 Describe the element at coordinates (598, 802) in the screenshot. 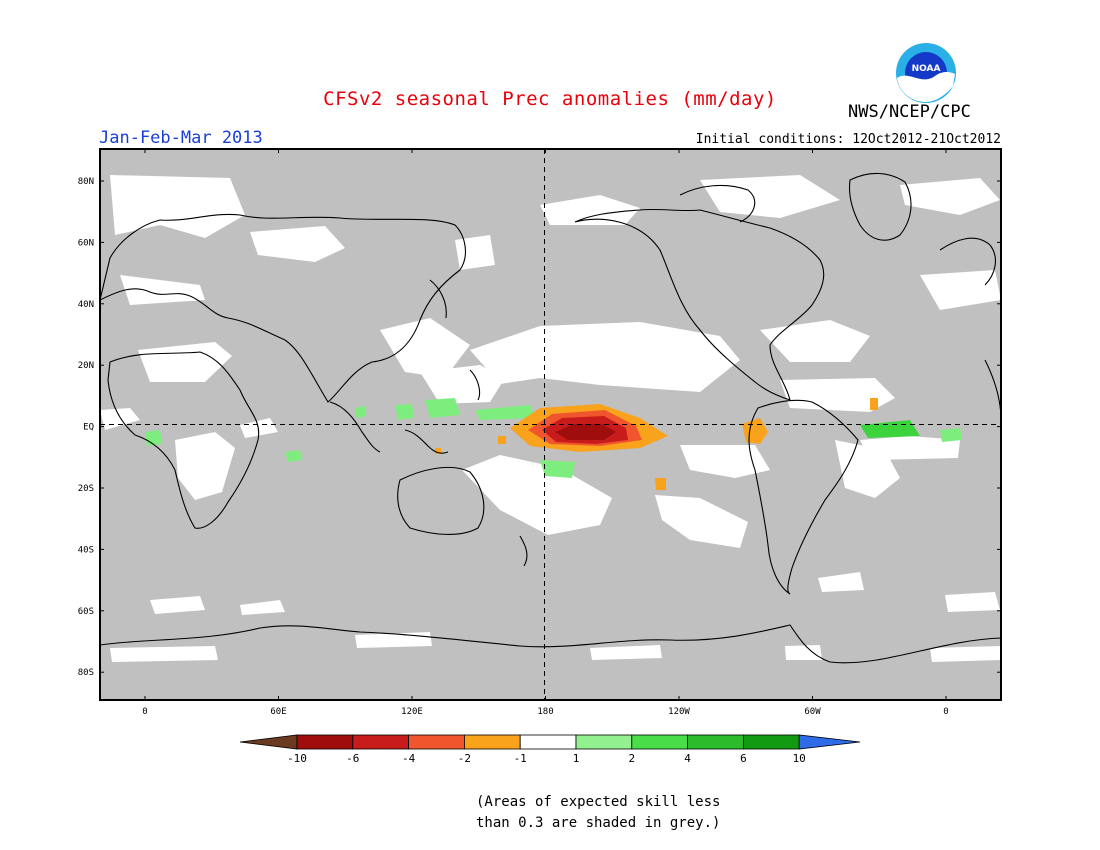

I see `note-line-1: (Areas of expected skill less` at that location.